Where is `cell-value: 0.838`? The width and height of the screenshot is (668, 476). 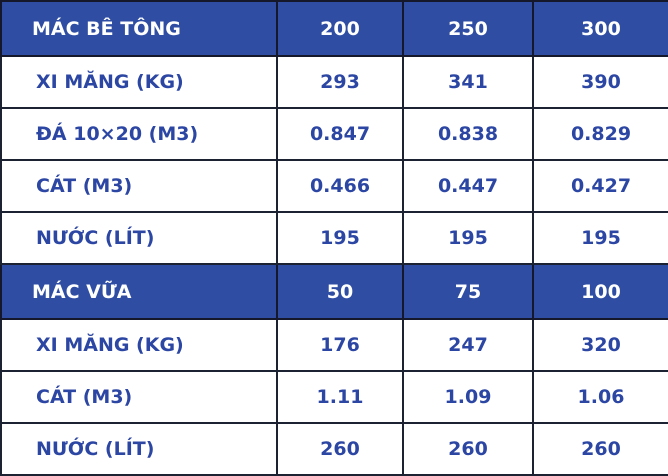 cell-value: 0.838 is located at coordinates (468, 134).